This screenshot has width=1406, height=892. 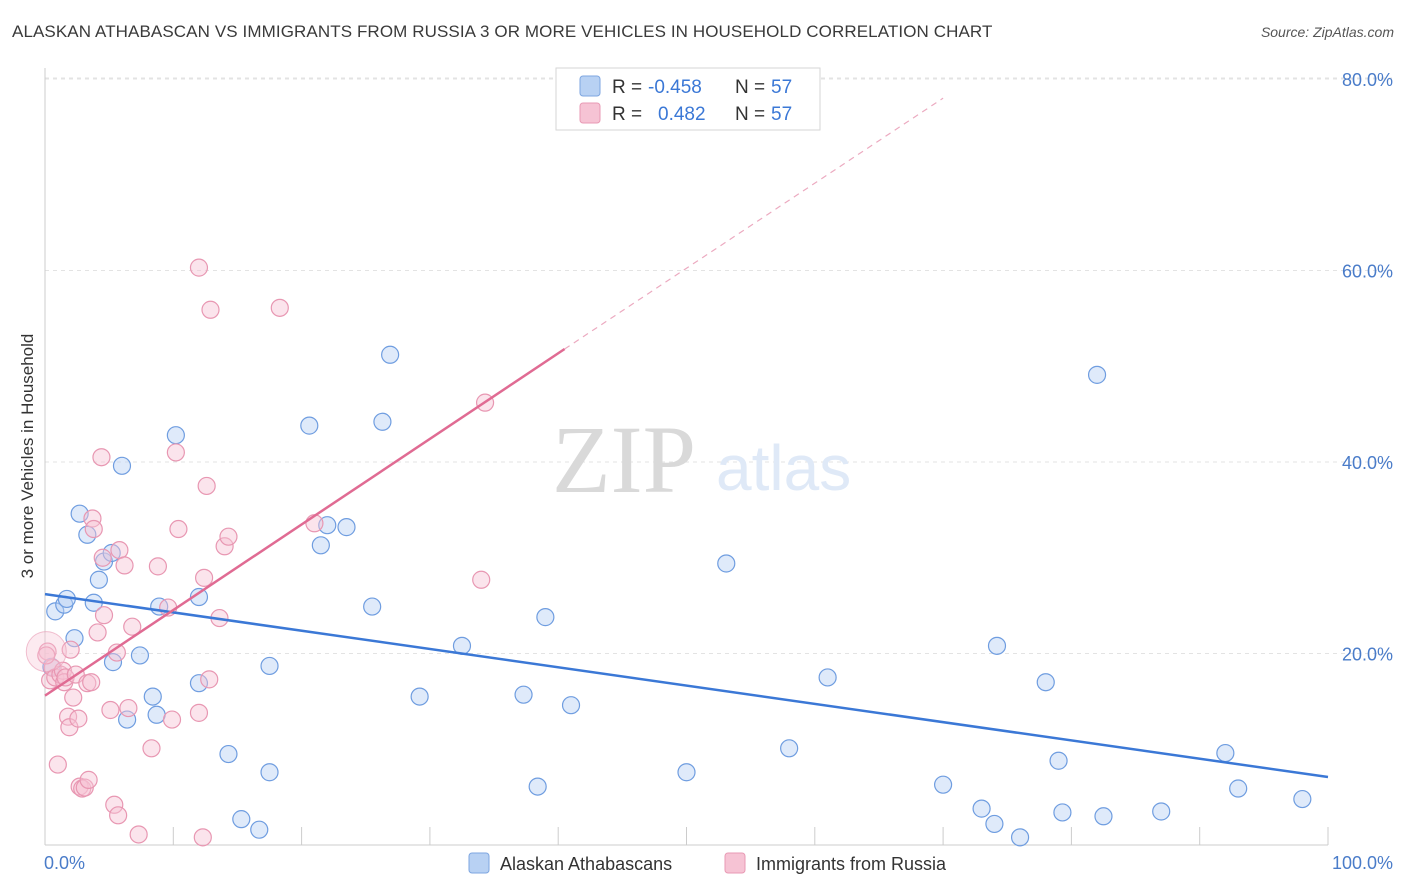 What do you see at coordinates (64, 863) in the screenshot?
I see `x-tick-label-min: 0.0%` at bounding box center [64, 863].